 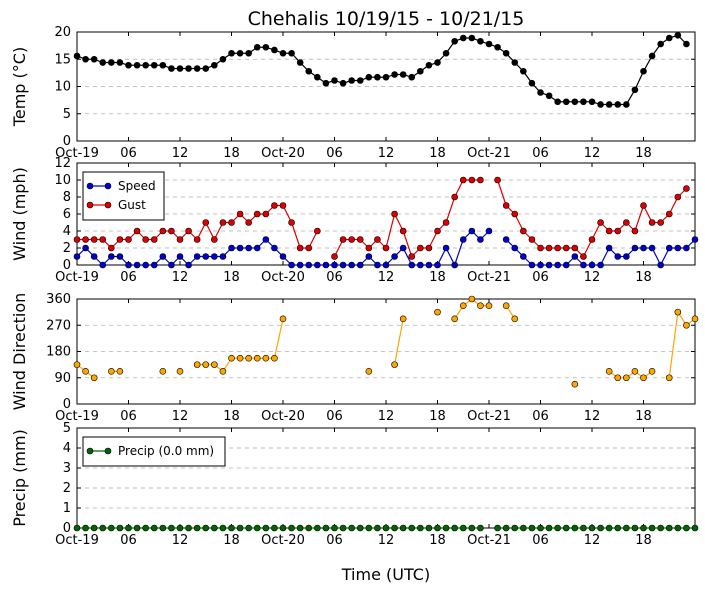 I want to click on x-tick-label: Oct-21, so click(x=489, y=277).